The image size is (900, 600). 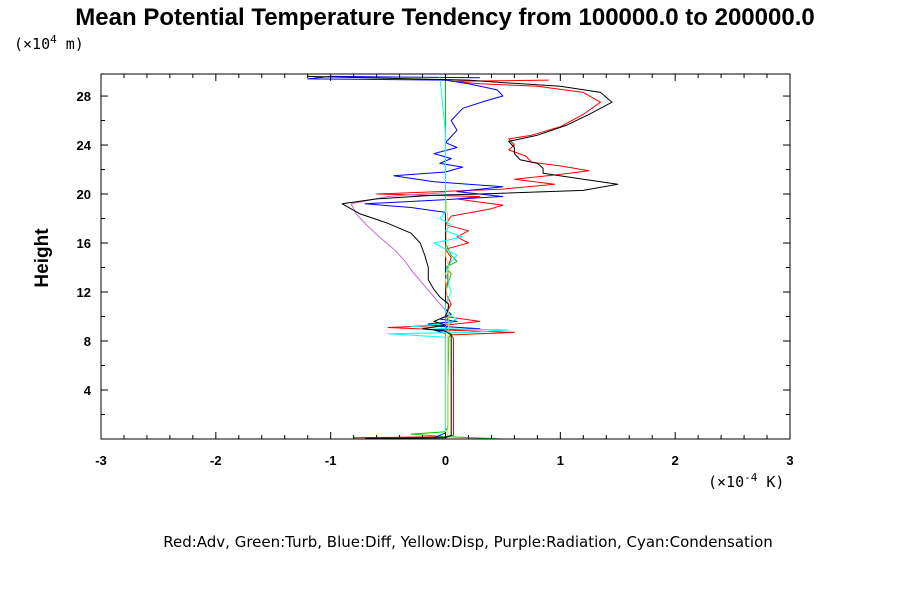 What do you see at coordinates (84, 292) in the screenshot?
I see `y-tick-label: 12` at bounding box center [84, 292].